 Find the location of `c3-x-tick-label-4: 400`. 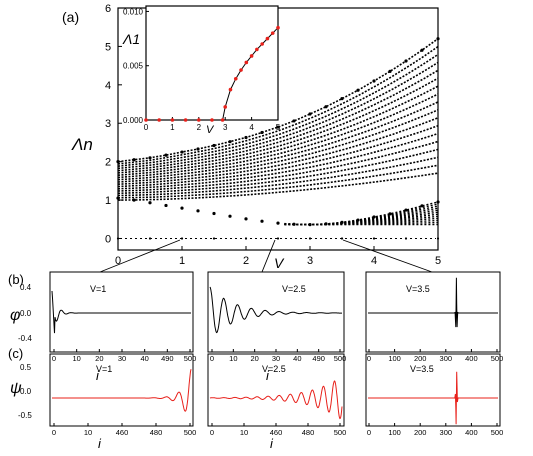

c3-x-tick-label-4: 400 is located at coordinates (471, 432).